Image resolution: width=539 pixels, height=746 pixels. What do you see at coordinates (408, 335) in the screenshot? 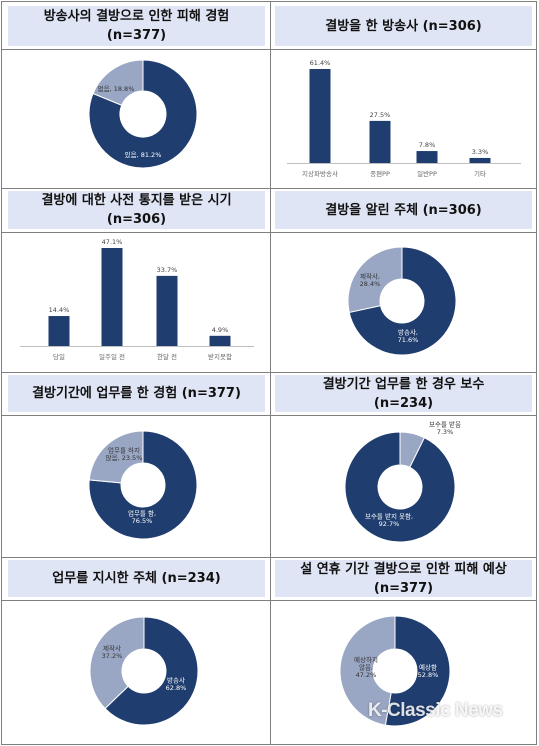
I see `slice-label: 방송사, 71.6%` at bounding box center [408, 335].